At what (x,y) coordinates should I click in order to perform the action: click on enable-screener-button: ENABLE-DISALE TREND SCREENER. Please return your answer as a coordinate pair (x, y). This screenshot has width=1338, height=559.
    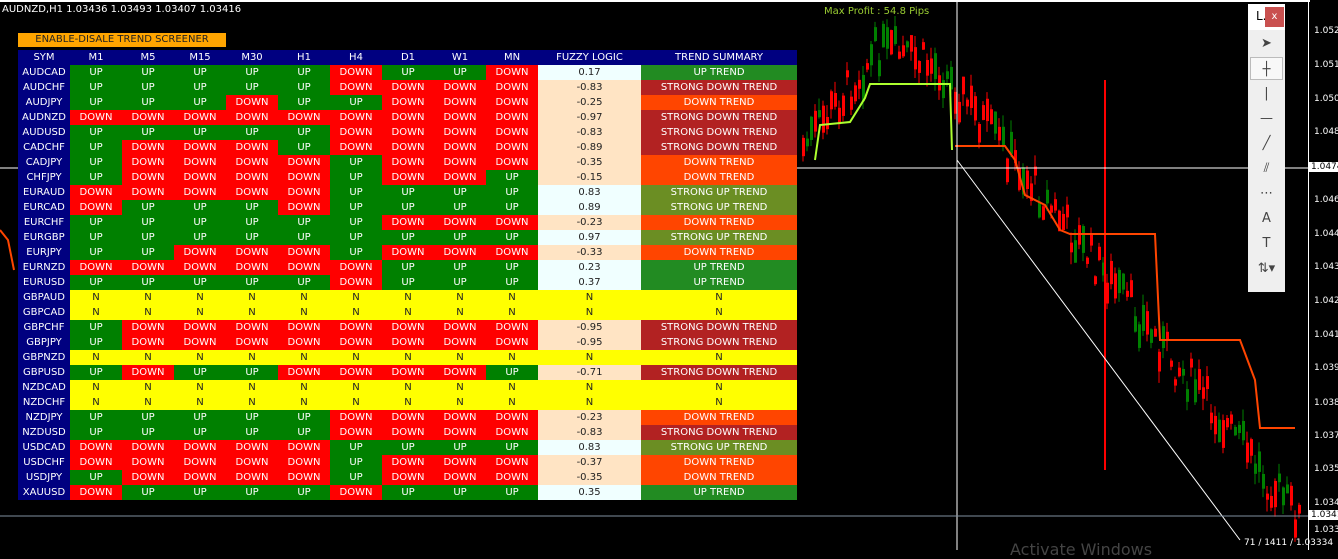
    Looking at the image, I should click on (122, 40).